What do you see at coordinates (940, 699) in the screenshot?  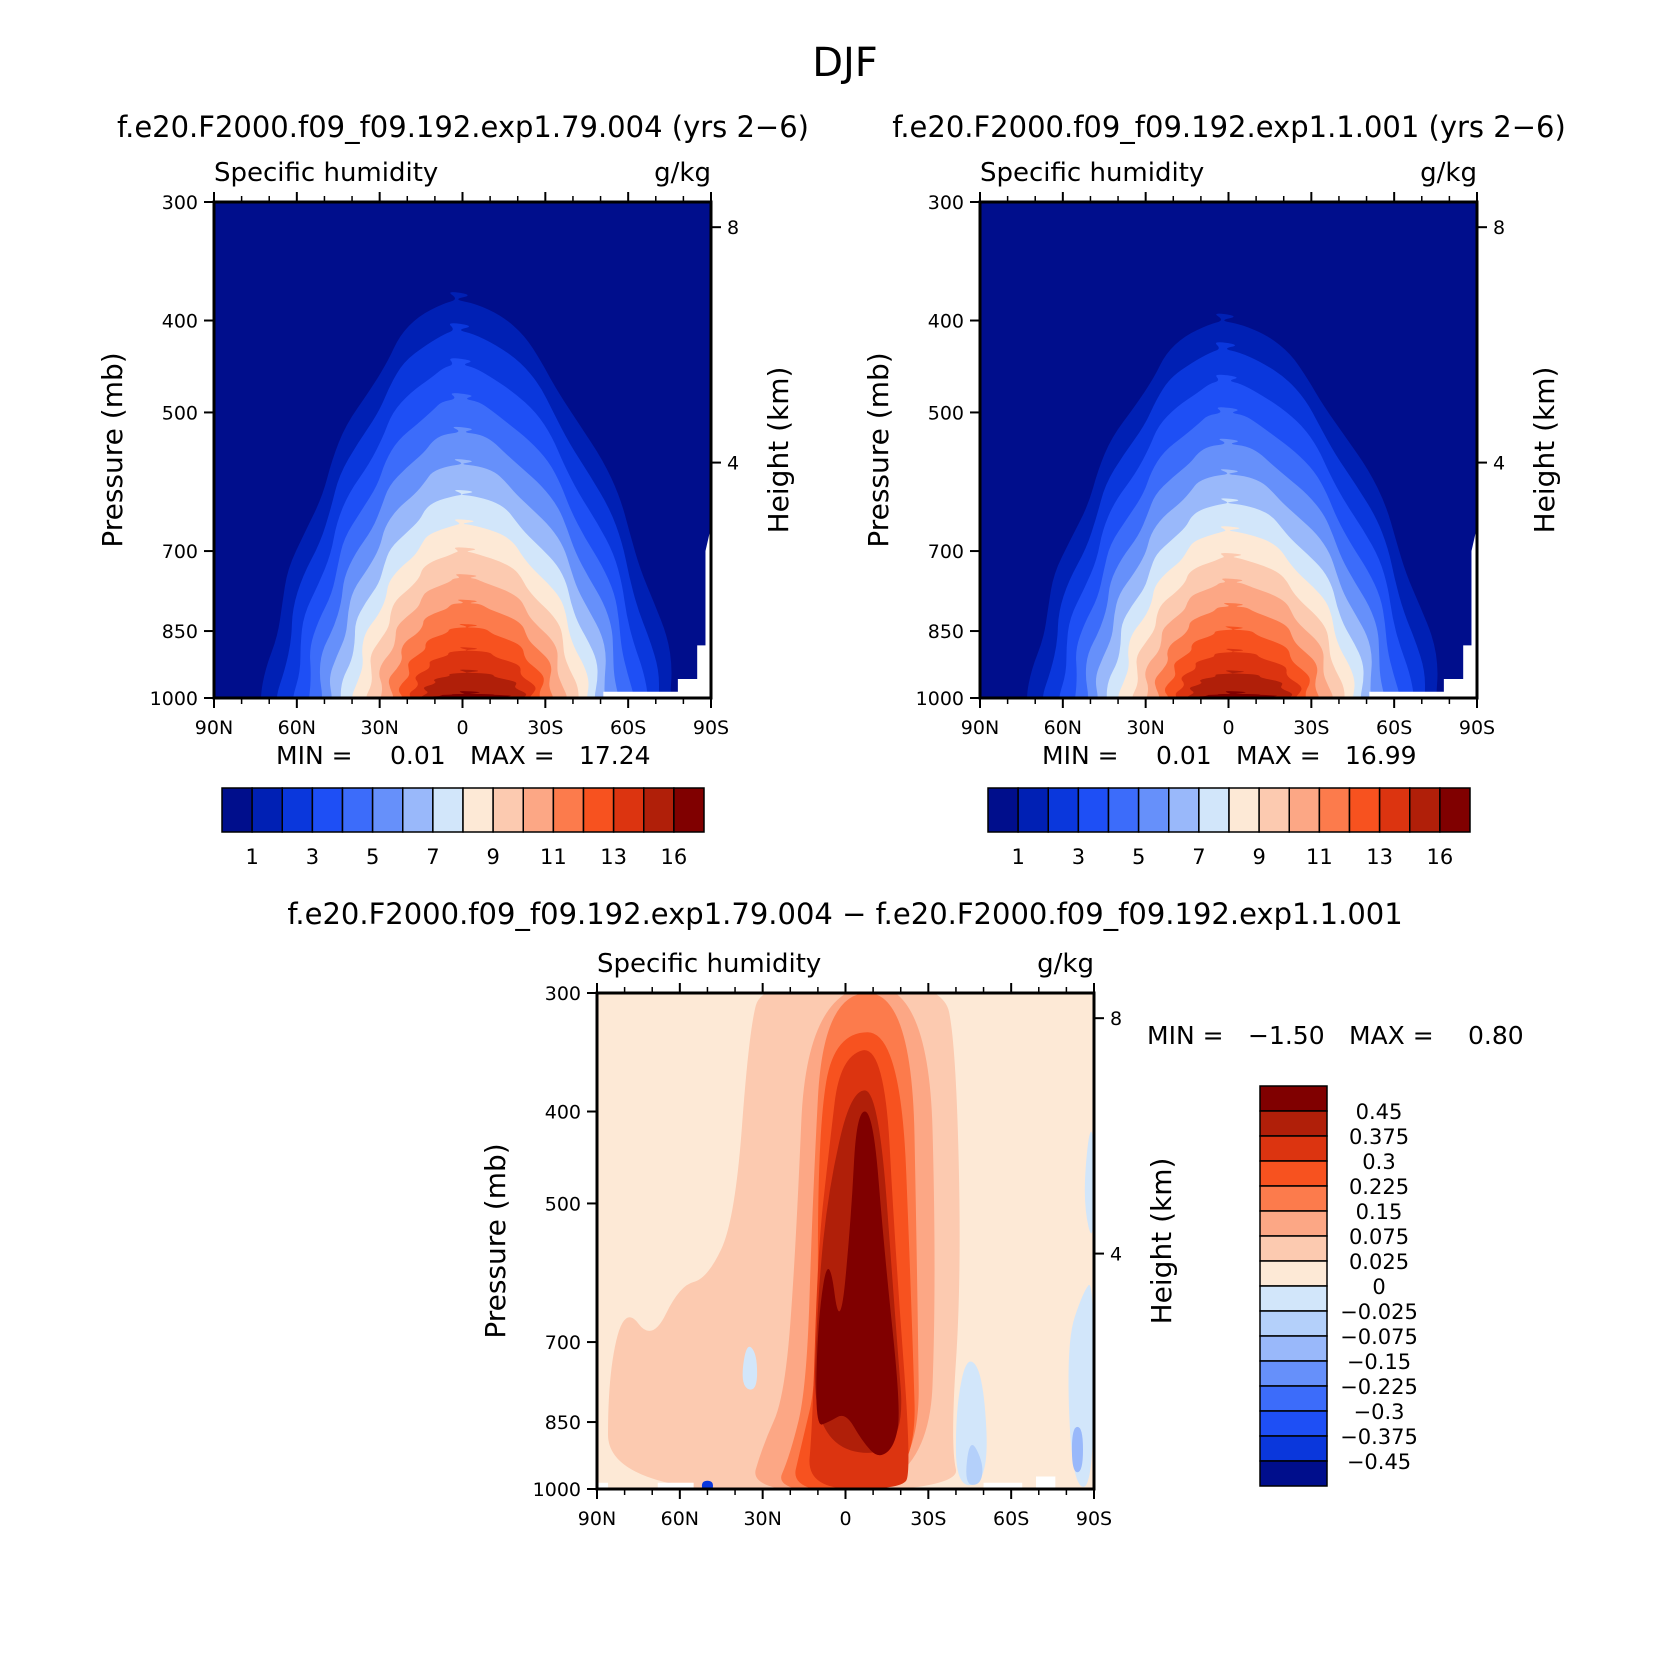 I see `y-tick-label: 1000` at bounding box center [940, 699].